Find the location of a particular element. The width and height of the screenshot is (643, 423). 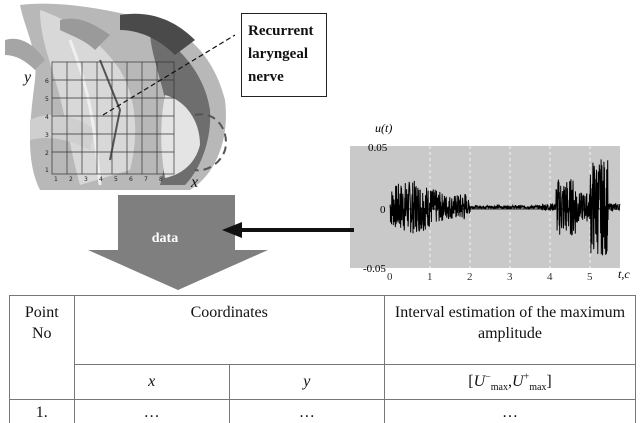

x-tick-label: 3 is located at coordinates (510, 277).